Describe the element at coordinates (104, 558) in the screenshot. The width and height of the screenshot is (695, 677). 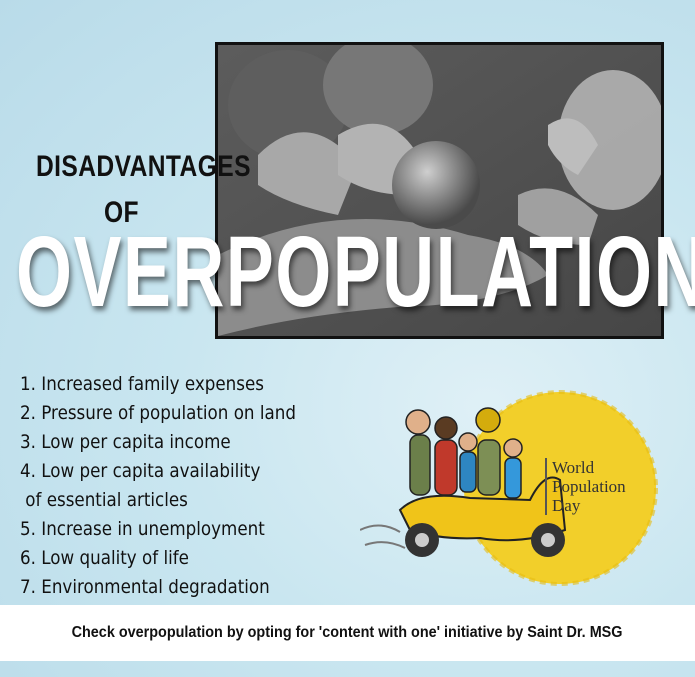
I see `list-item: 6. Low quality of life` at that location.